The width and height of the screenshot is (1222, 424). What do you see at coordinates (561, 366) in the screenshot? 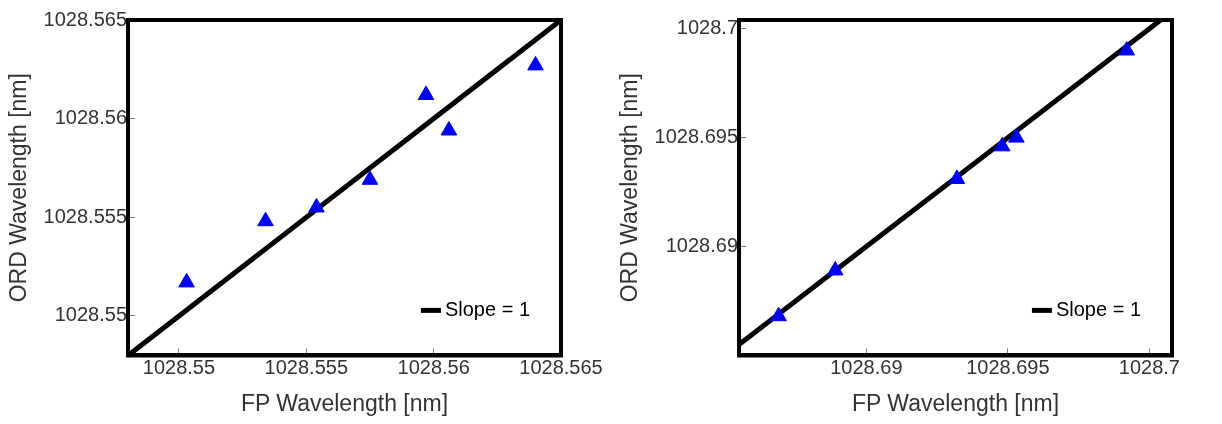
I see `x-tick-label: 1028.565` at bounding box center [561, 366].